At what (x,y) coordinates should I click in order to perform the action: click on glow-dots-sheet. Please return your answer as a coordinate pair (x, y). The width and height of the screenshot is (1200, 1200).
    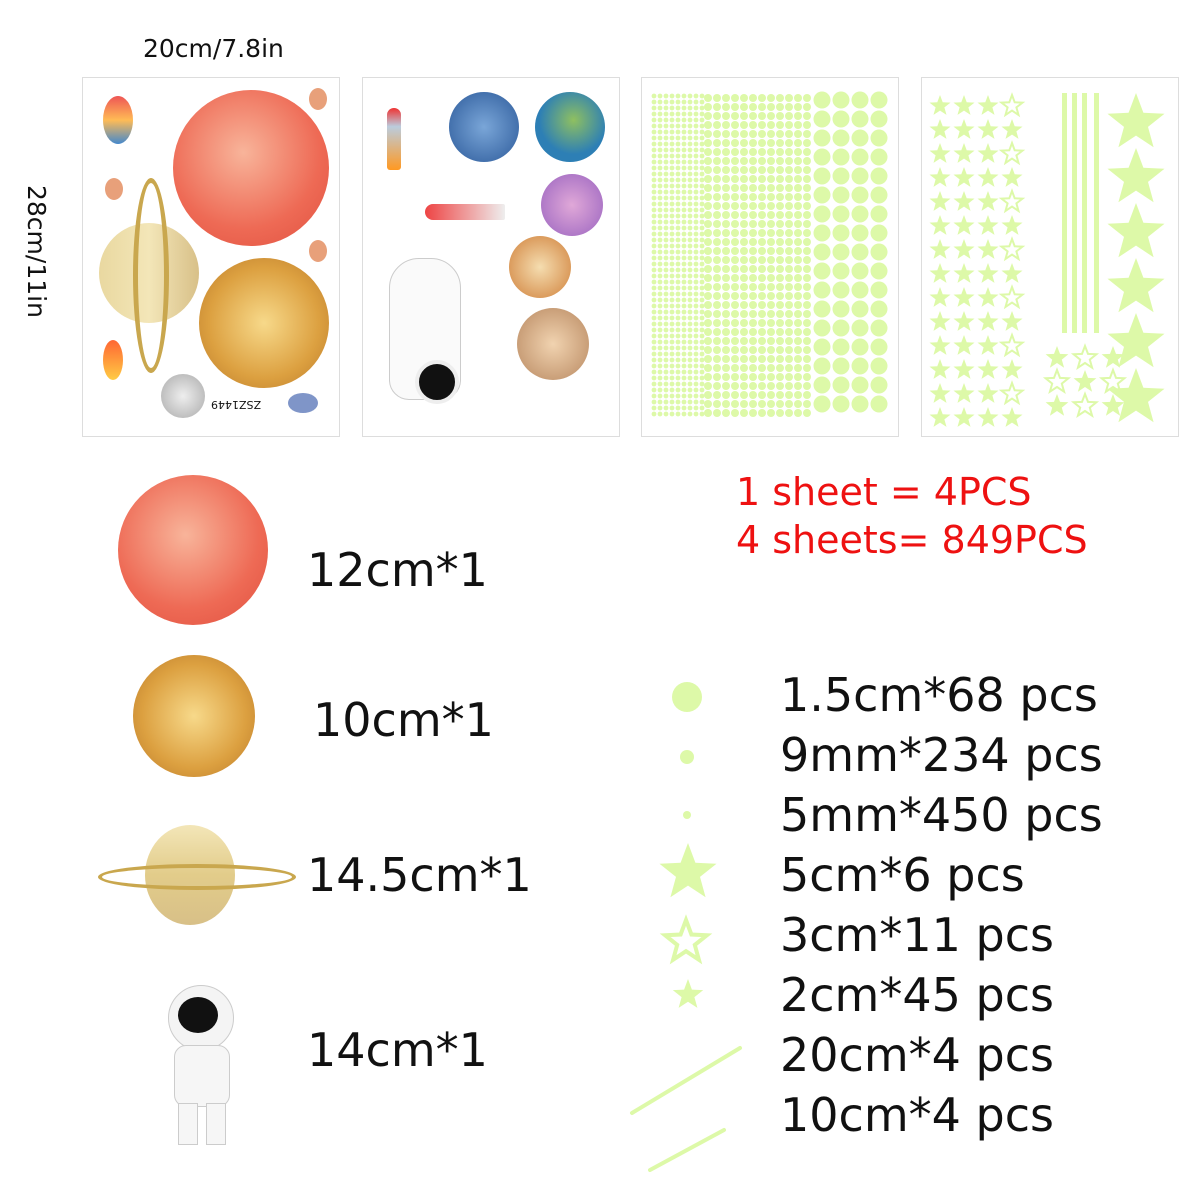
    Looking at the image, I should click on (770, 257).